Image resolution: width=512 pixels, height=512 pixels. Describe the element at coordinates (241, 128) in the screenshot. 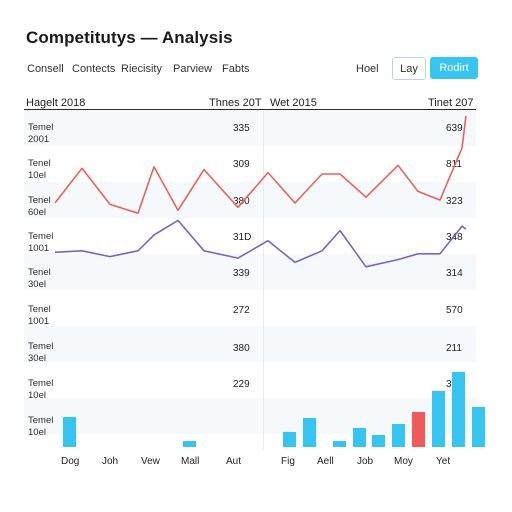

I see `row-value-left: 335` at that location.